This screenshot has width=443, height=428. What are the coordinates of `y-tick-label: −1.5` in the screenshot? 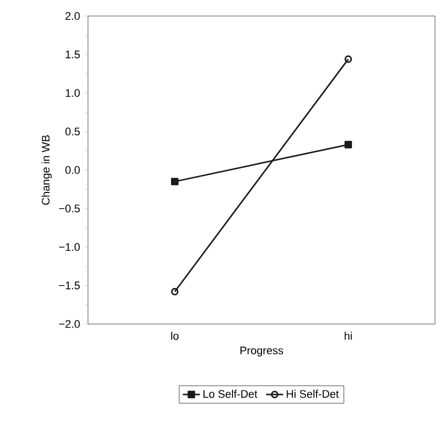 It's located at (69, 286).